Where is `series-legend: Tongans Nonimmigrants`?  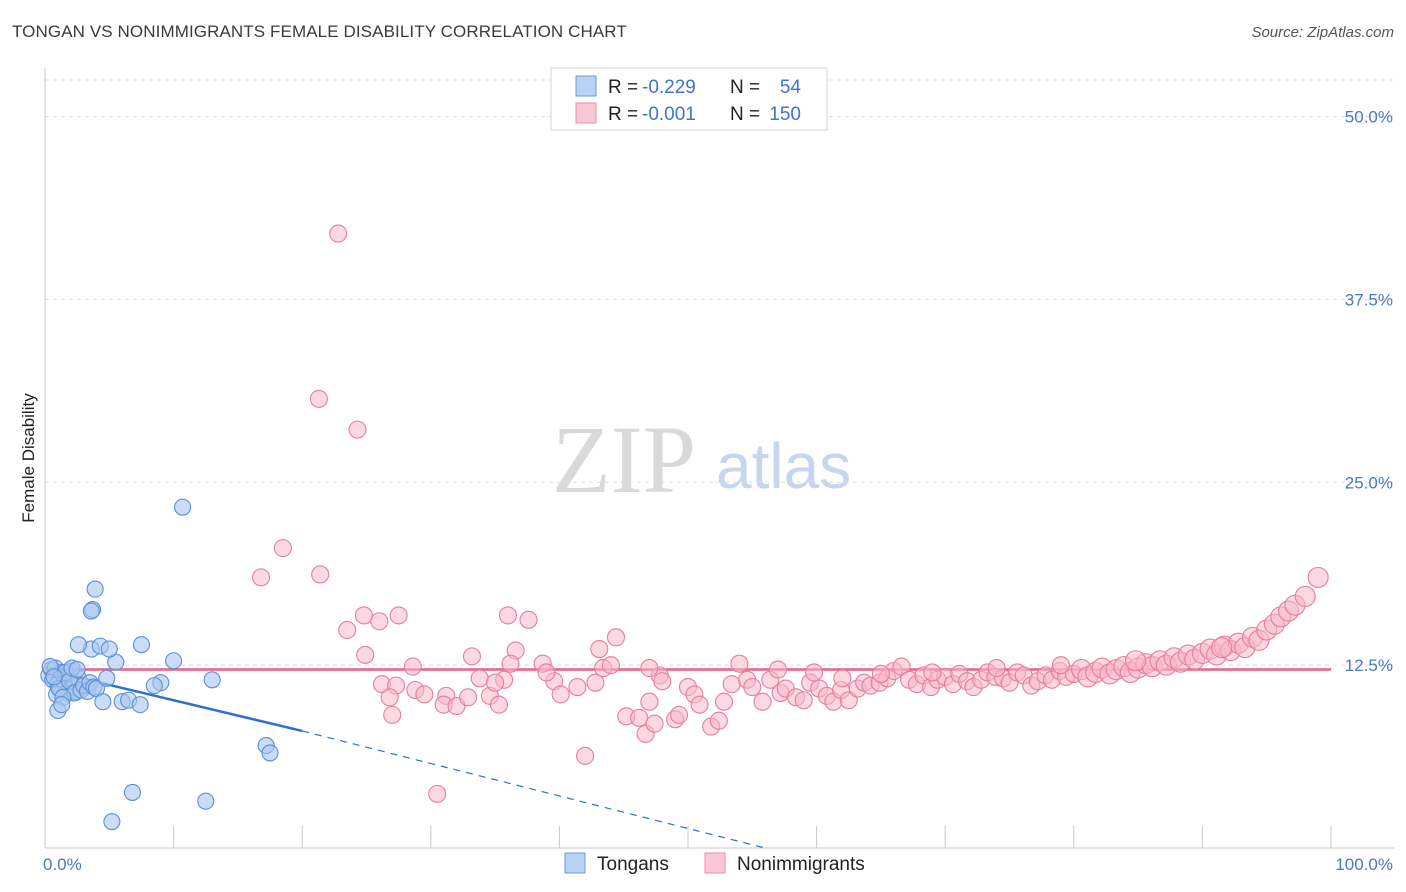 series-legend: Tongans Nonimmigrants is located at coordinates (714, 863).